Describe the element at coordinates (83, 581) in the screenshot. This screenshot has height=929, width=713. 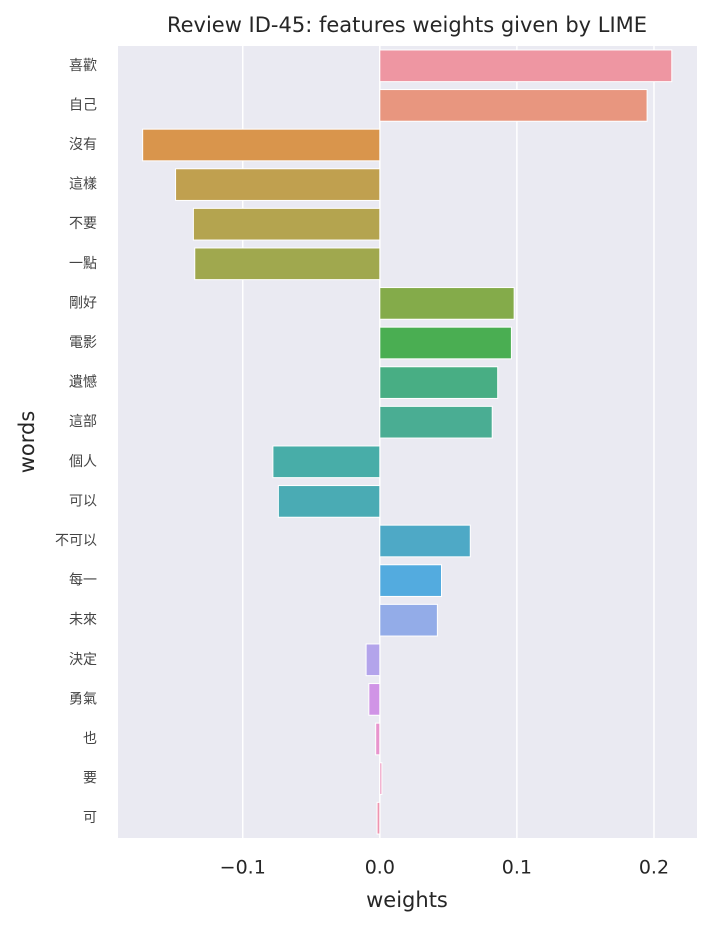
I see `y-tick-label: 每一` at that location.